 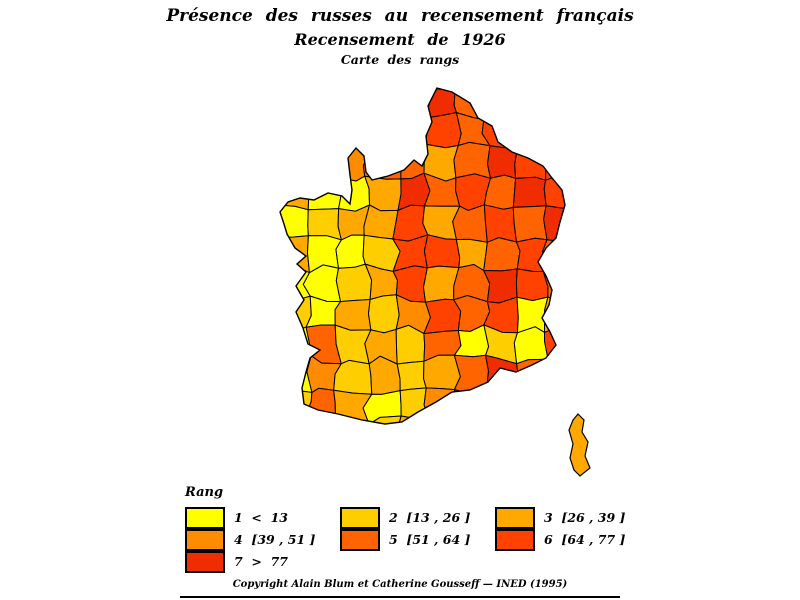 I want to click on legend-item: 4 [39 , 51 ], so click(x=262, y=539).